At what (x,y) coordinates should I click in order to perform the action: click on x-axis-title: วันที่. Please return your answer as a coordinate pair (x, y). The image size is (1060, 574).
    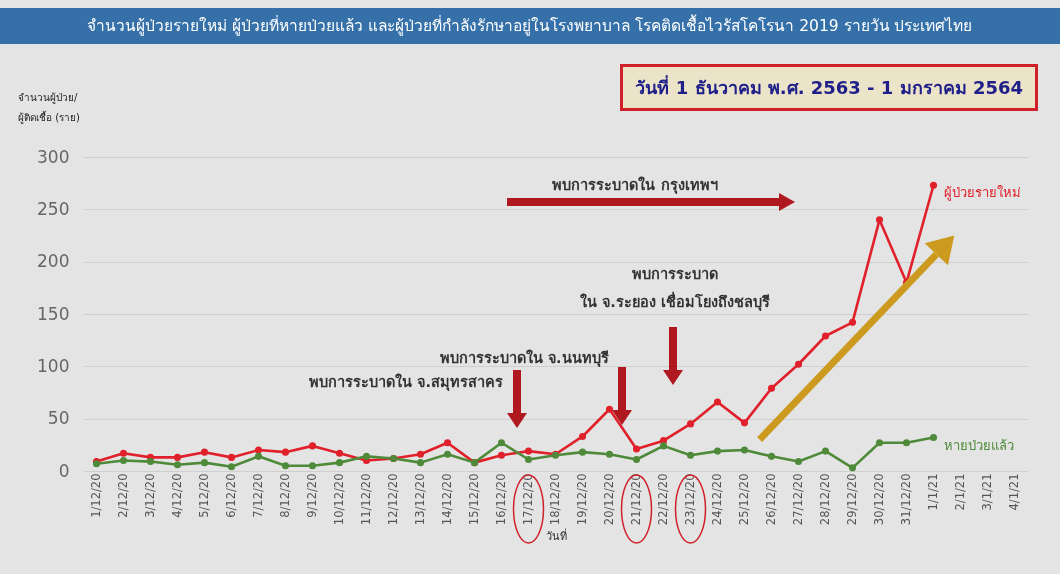
    Looking at the image, I should click on (556, 536).